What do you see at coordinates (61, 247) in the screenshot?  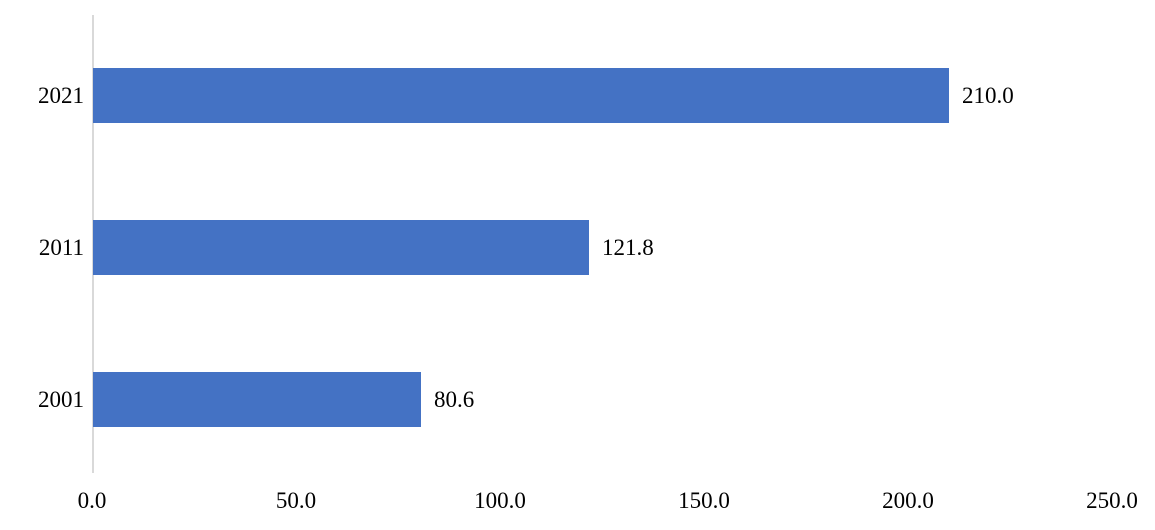 I see `category-label: 2011` at bounding box center [61, 247].